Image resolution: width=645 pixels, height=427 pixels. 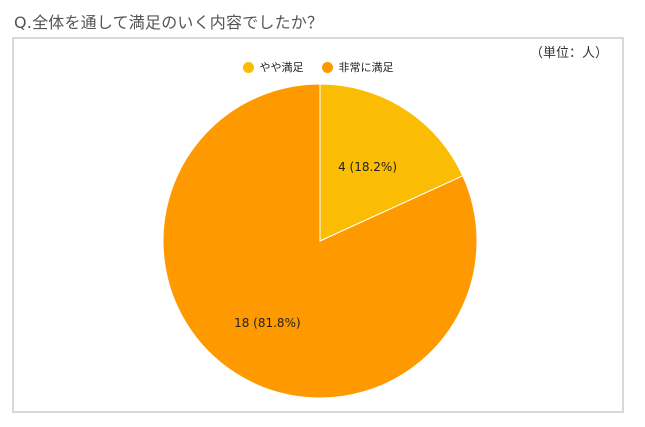 What do you see at coordinates (267, 323) in the screenshot?
I see `slice-label-very-satisfied: 18 (81.8%)` at bounding box center [267, 323].